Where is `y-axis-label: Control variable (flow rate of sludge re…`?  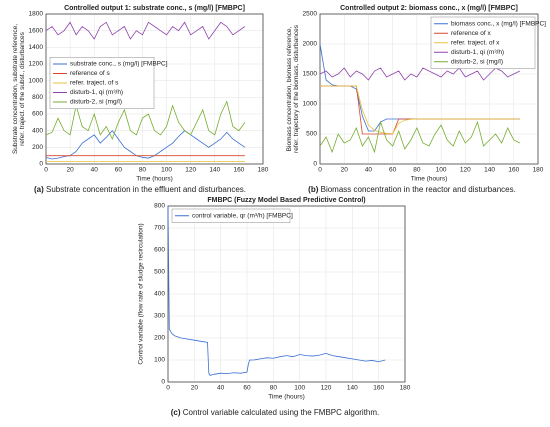 y-axis-label: Control variable (flow rate of sludge re… is located at coordinates (141, 293).